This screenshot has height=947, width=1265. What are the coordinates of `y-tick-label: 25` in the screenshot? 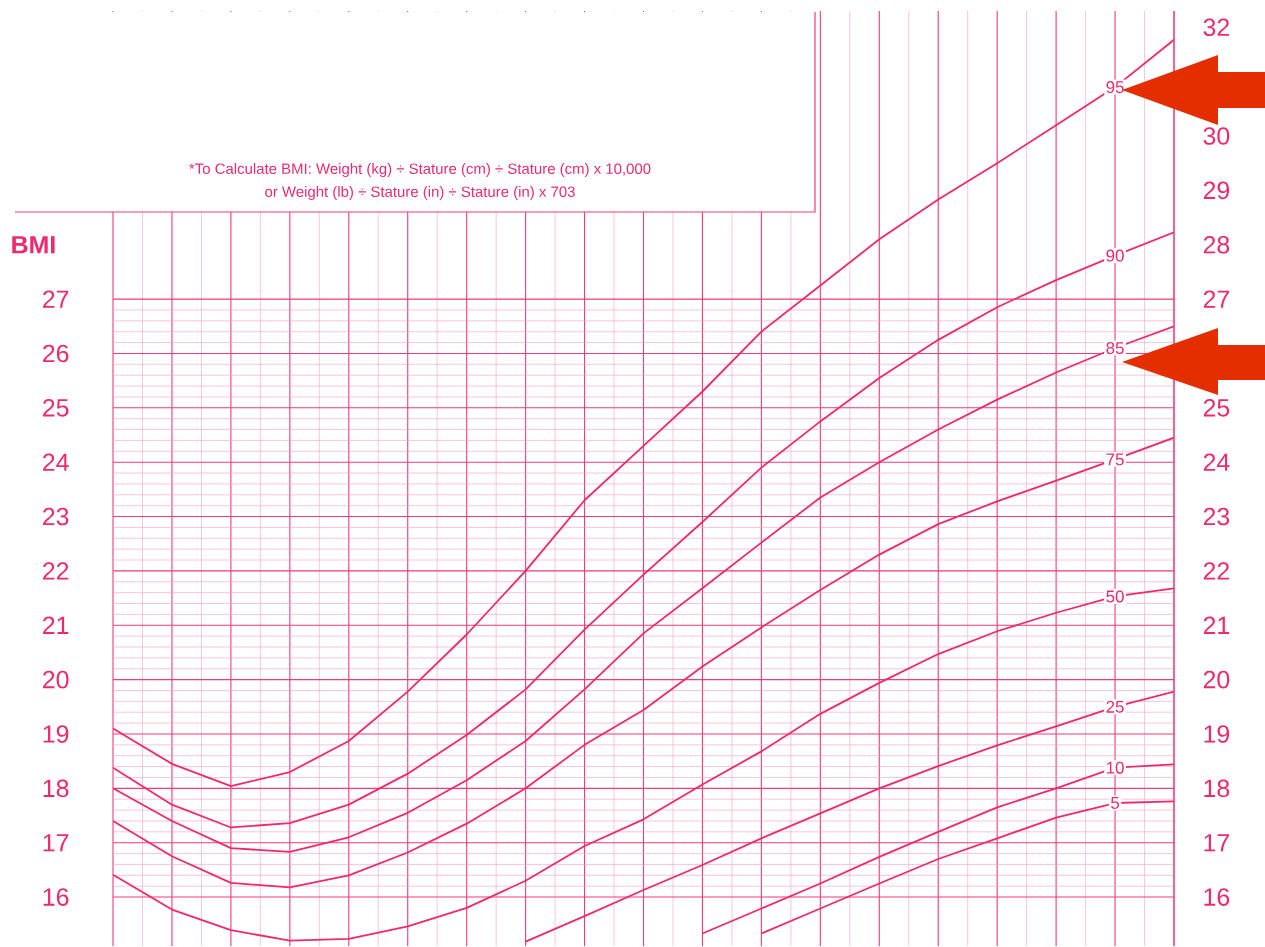 It's located at (56, 407).